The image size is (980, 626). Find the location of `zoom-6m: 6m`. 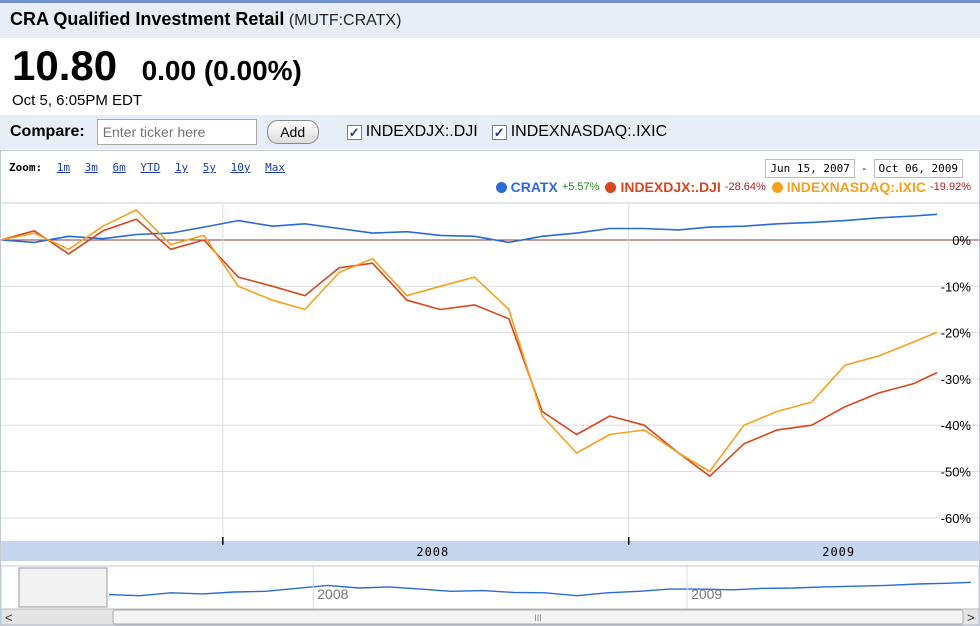

zoom-6m: 6m is located at coordinates (119, 167).